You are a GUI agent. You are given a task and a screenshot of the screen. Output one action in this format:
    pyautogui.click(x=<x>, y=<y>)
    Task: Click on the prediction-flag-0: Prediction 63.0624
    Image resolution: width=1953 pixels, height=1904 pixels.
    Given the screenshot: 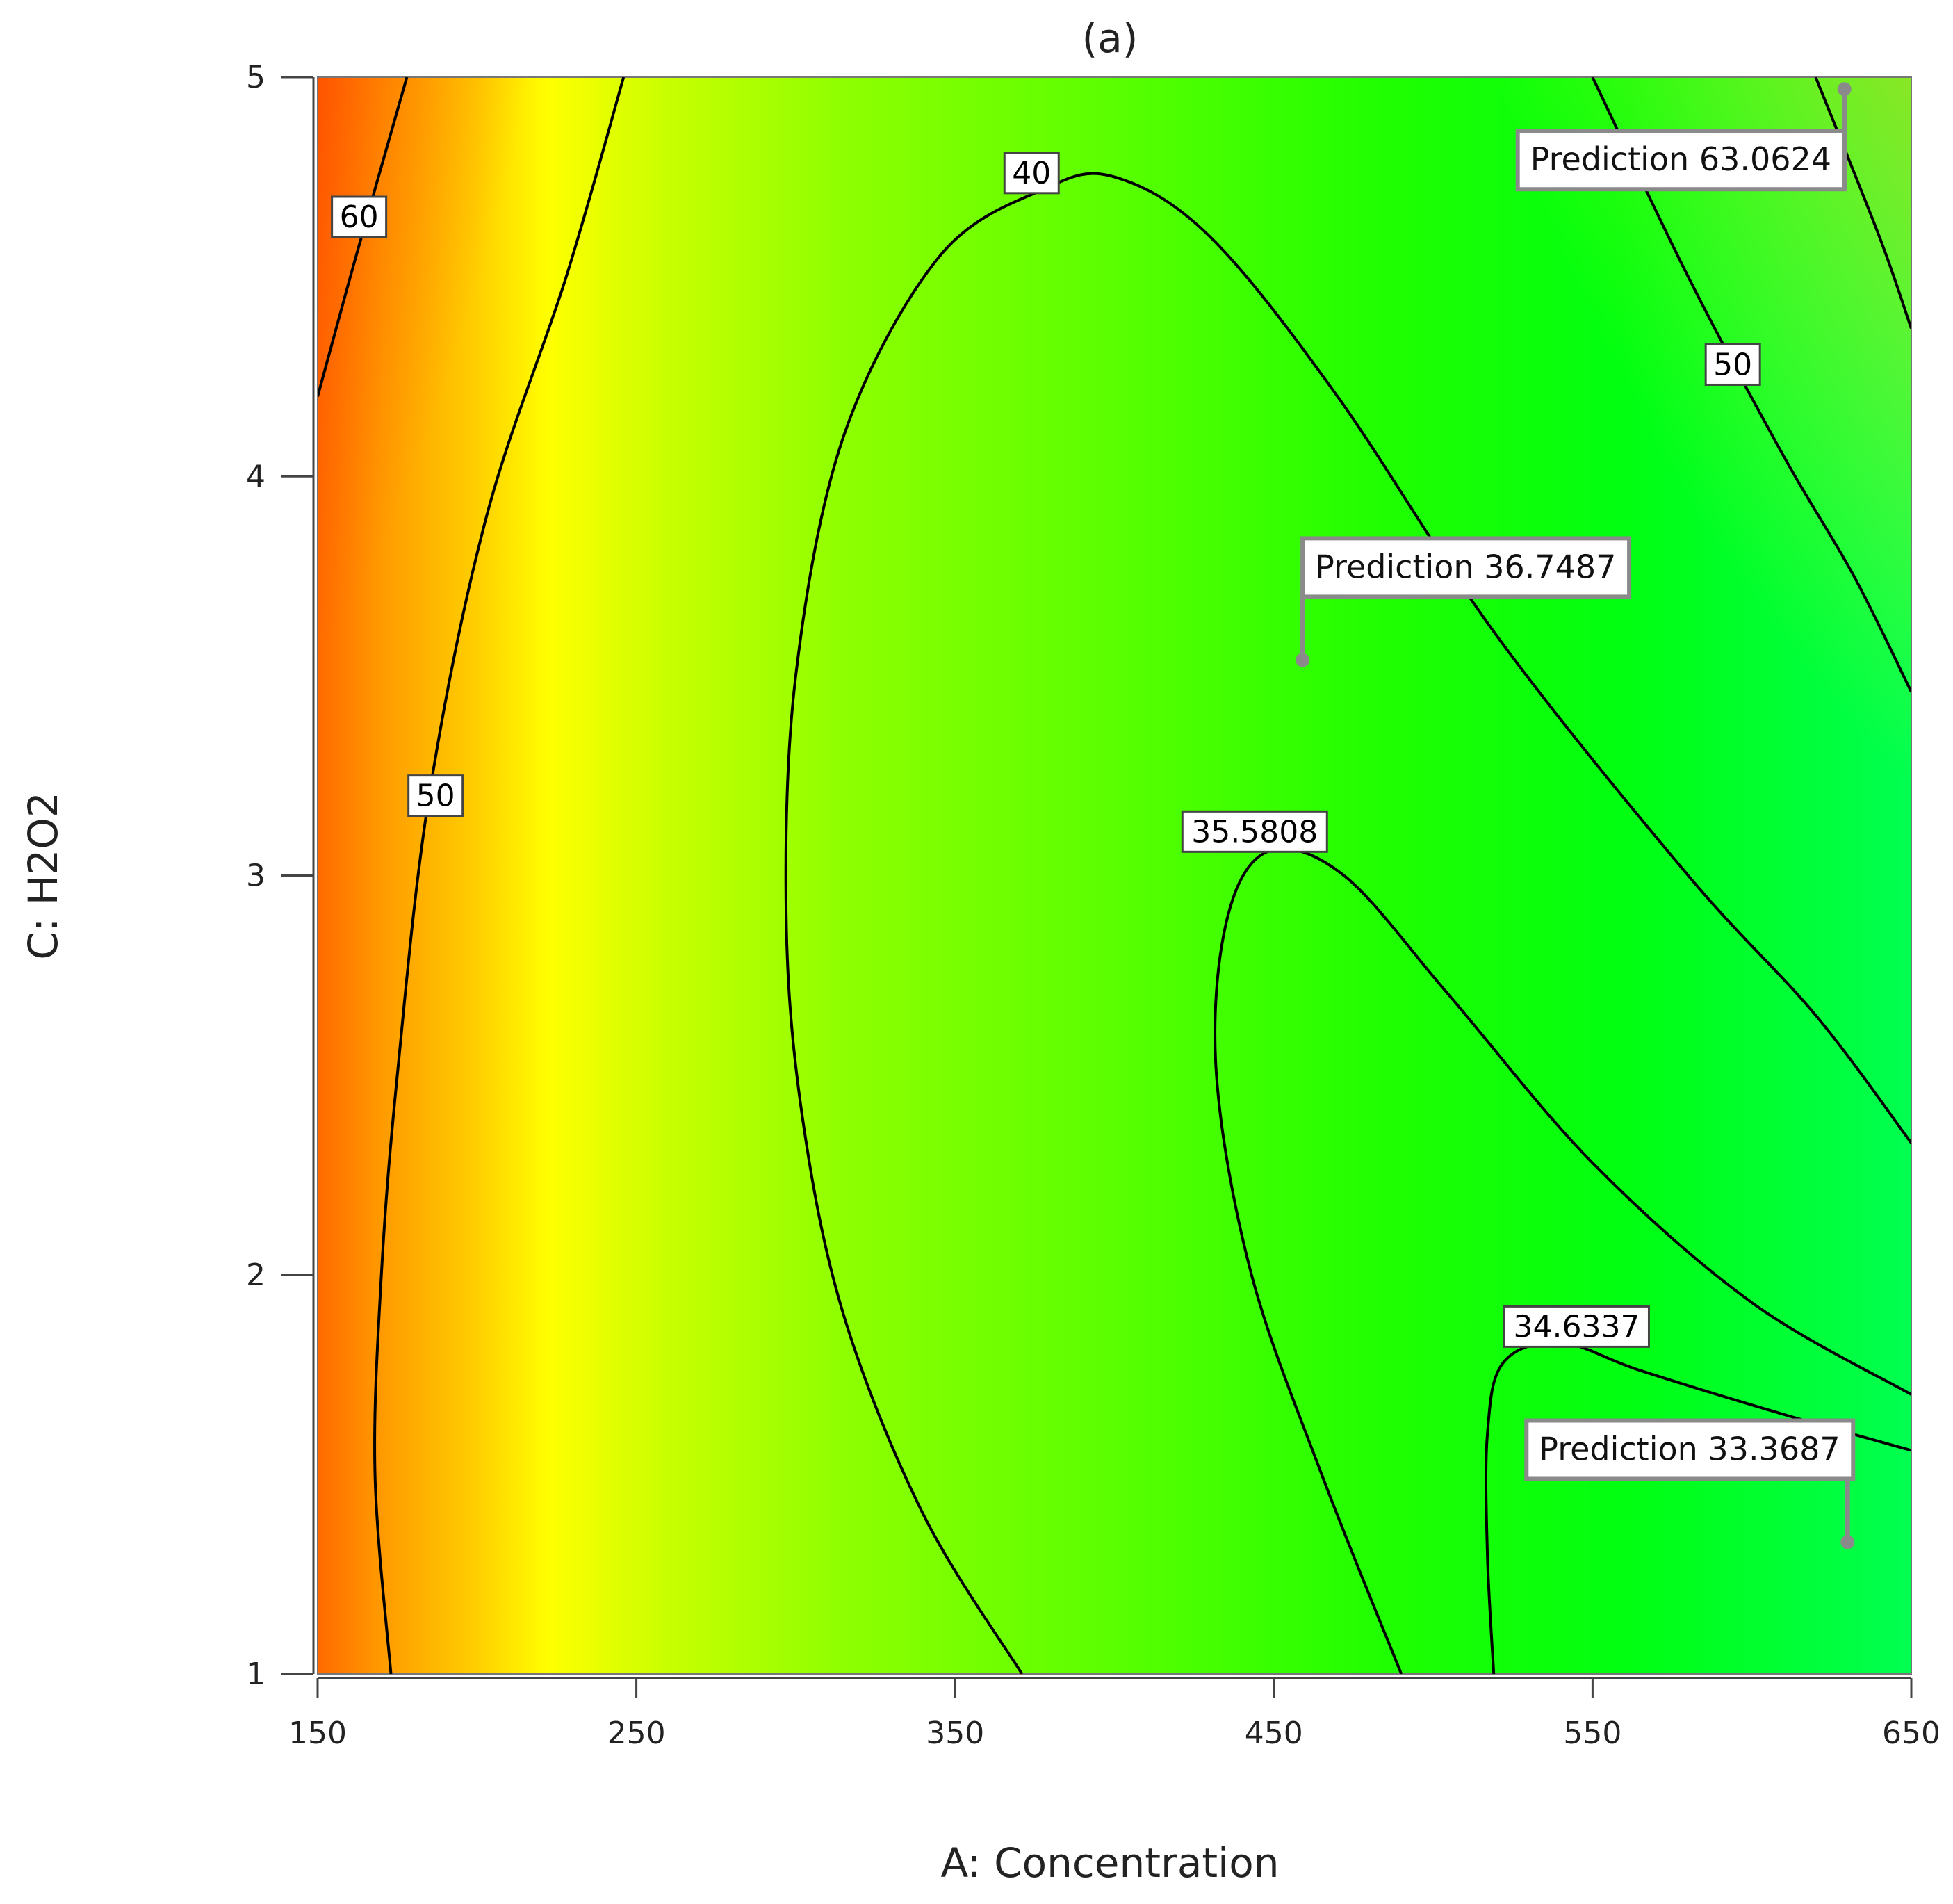 What is the action you would take?
    pyautogui.click(x=1683, y=137)
    